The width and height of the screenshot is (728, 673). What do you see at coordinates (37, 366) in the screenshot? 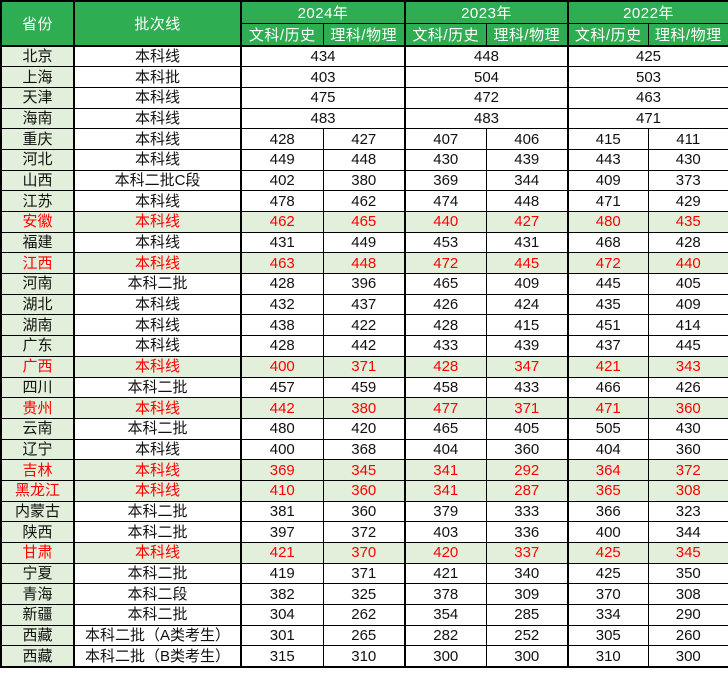
I see `province-cell: 广西` at bounding box center [37, 366].